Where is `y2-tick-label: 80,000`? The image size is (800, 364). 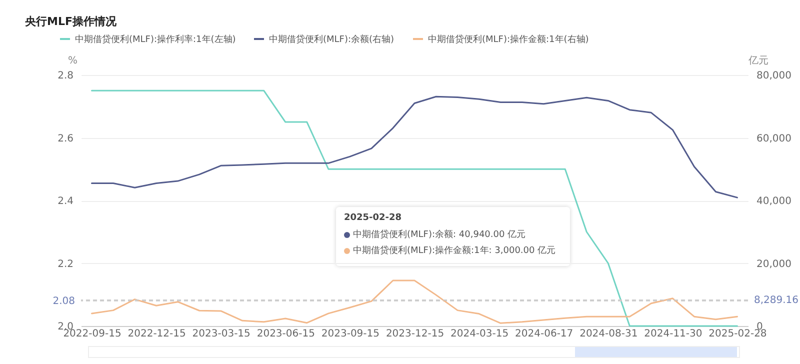
y2-tick-label: 80,000 is located at coordinates (774, 76).